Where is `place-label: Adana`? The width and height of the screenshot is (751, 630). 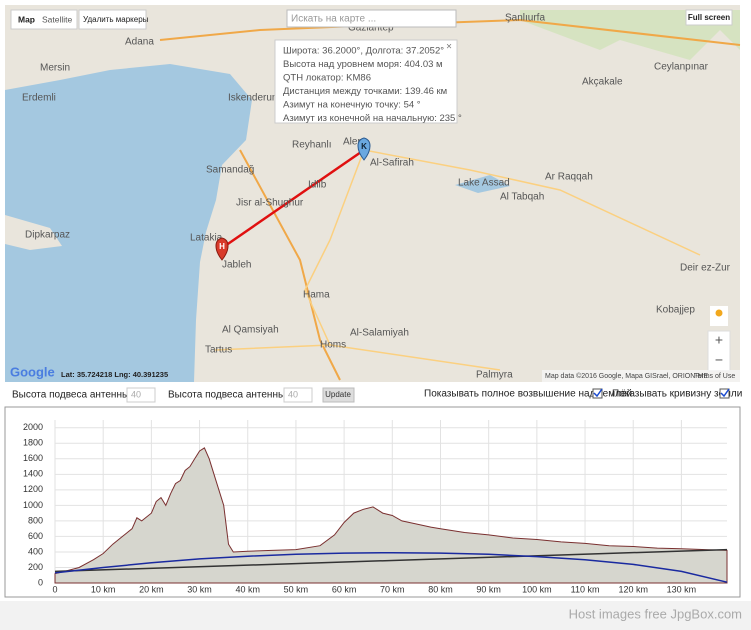
place-label: Adana is located at coordinates (139, 42).